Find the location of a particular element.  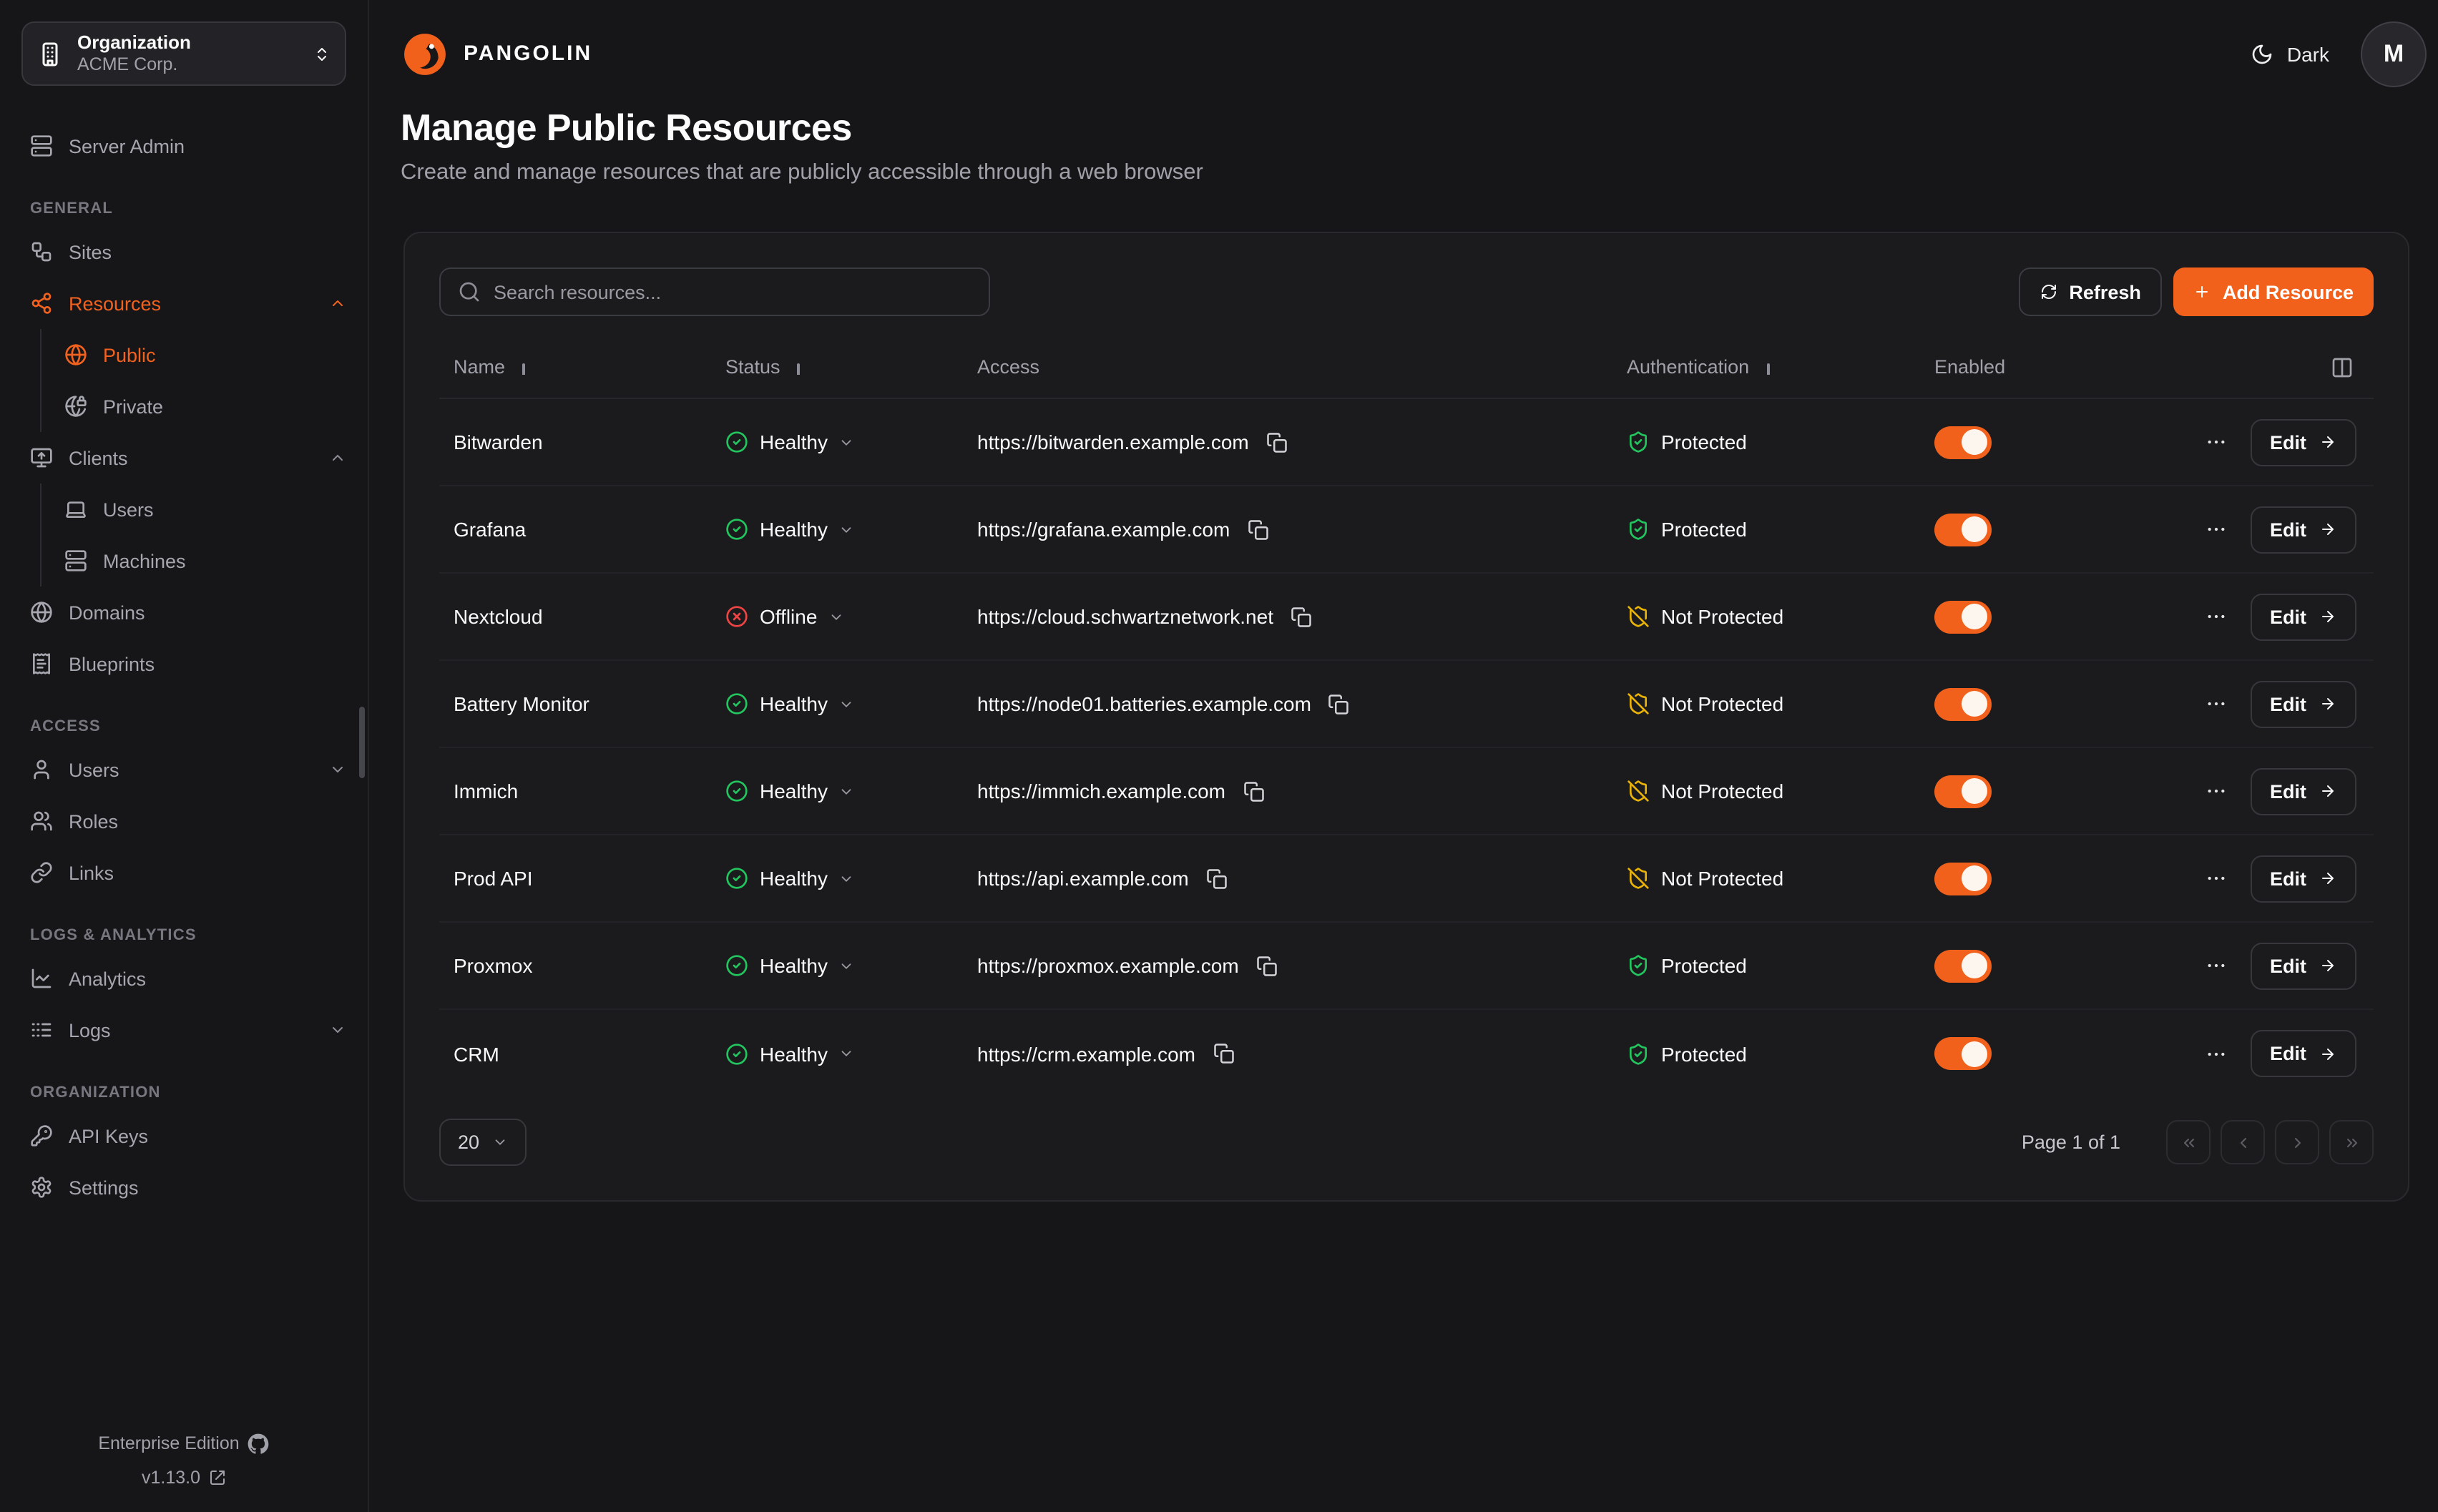

sidebar-item-roles: Roles is located at coordinates (188, 821).